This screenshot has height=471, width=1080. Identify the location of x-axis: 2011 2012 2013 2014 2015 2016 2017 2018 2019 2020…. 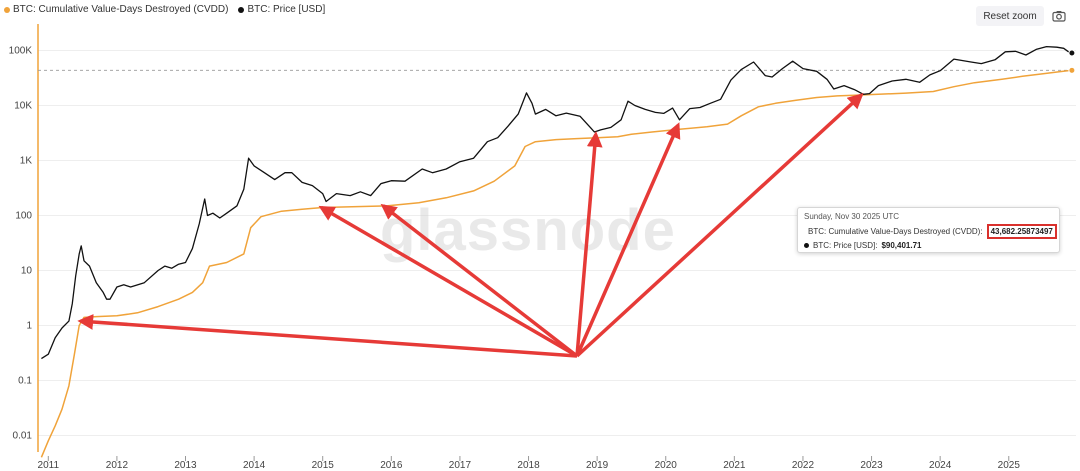
(529, 463).